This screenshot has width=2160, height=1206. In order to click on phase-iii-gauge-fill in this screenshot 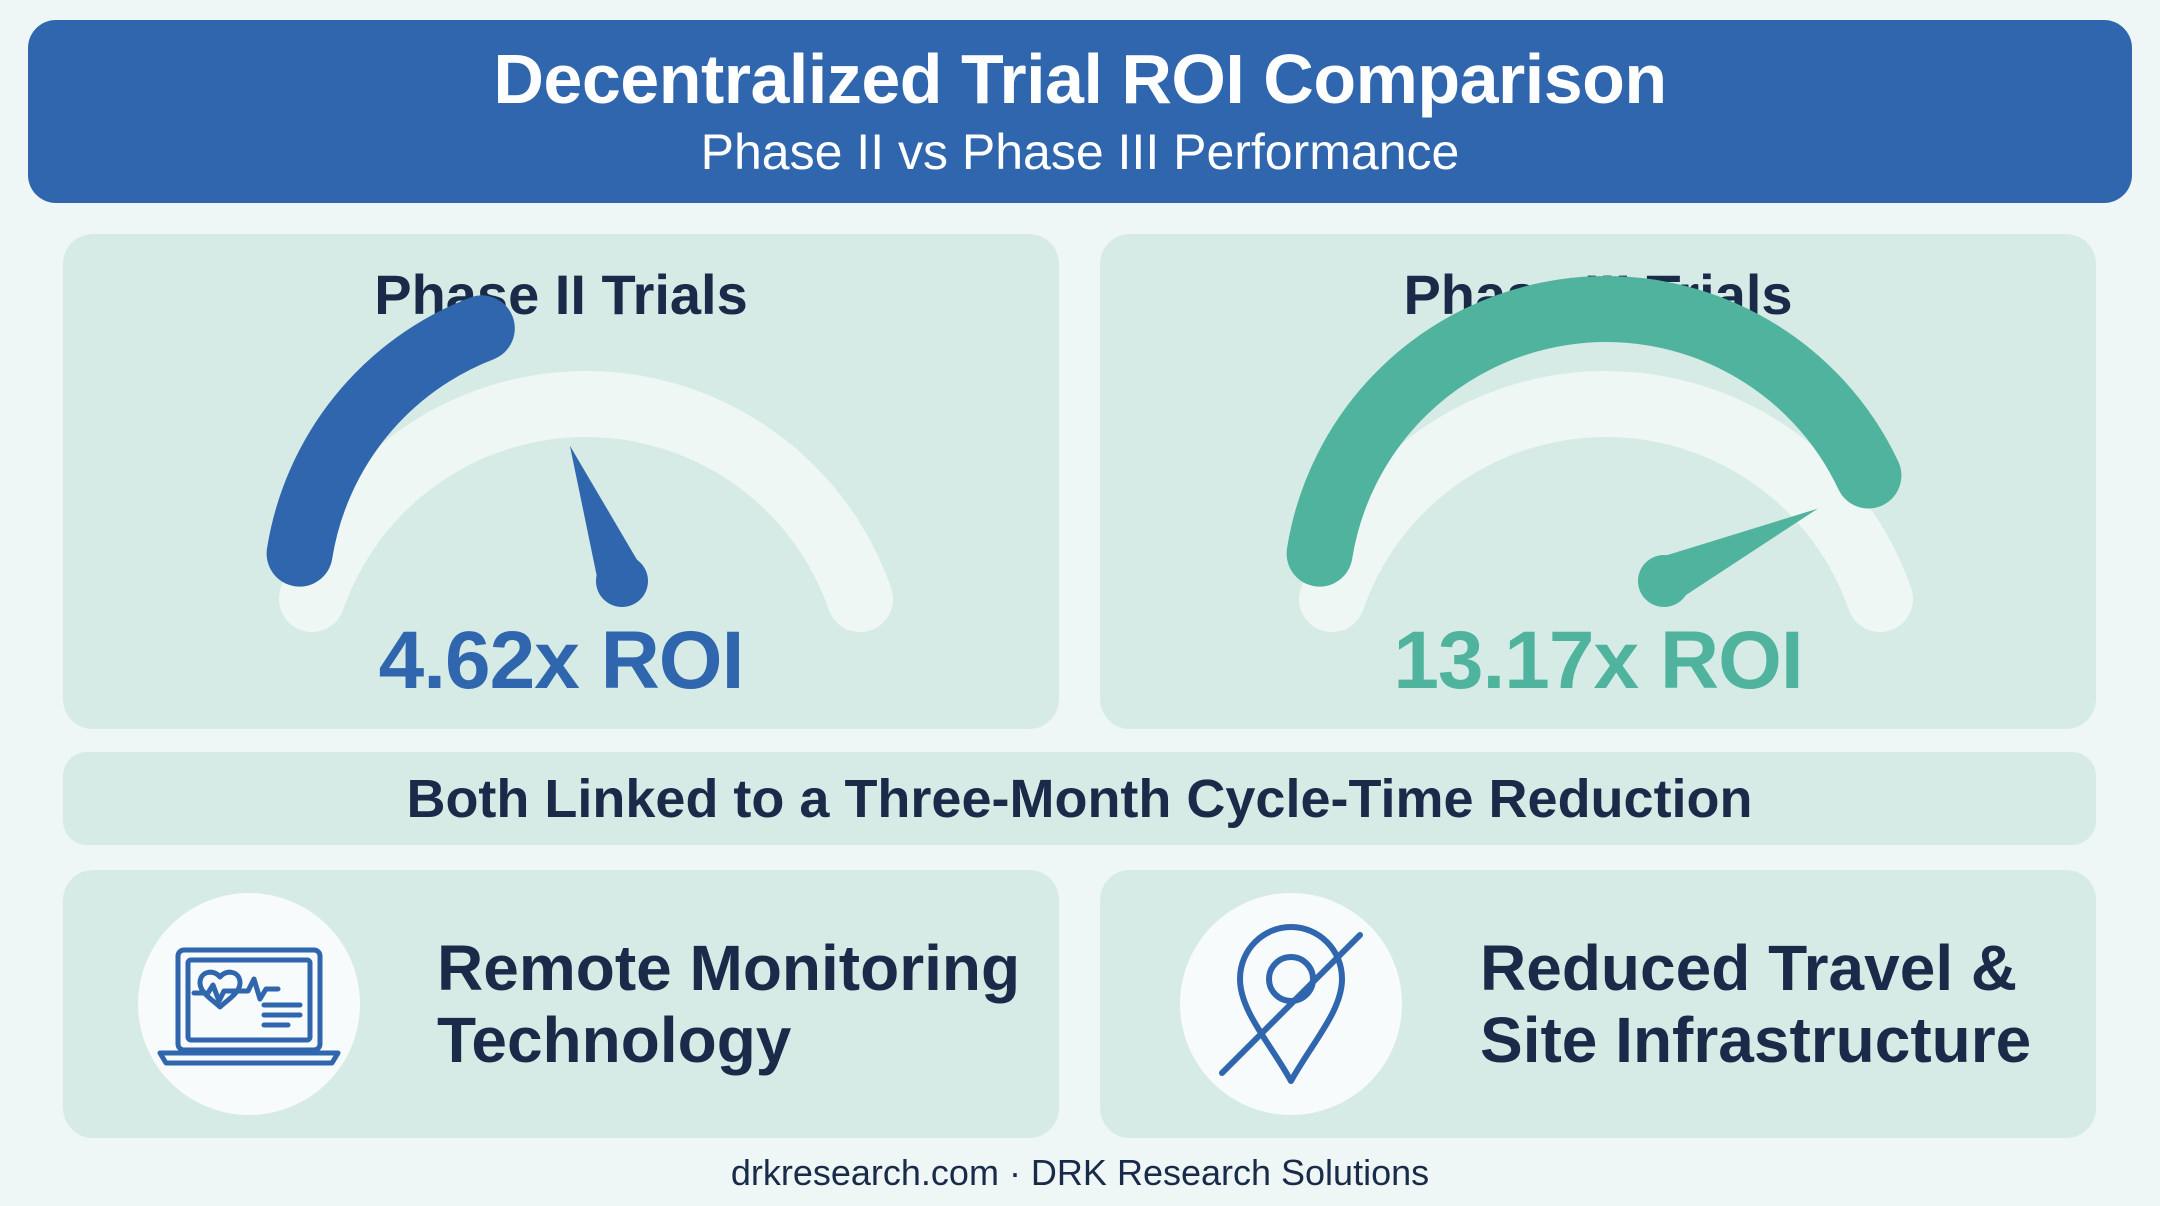, I will do `click(1594, 431)`.